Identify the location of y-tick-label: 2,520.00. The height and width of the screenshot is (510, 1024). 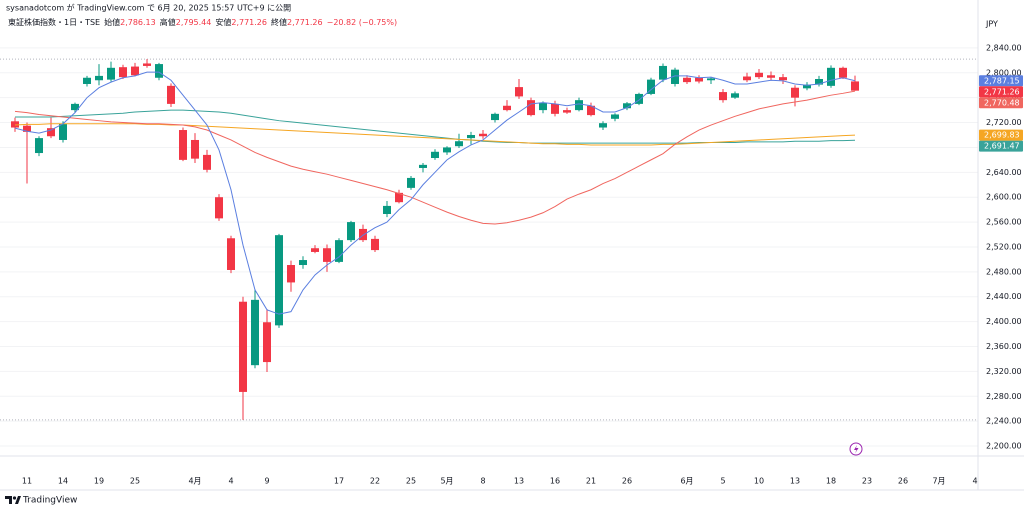
(1004, 246).